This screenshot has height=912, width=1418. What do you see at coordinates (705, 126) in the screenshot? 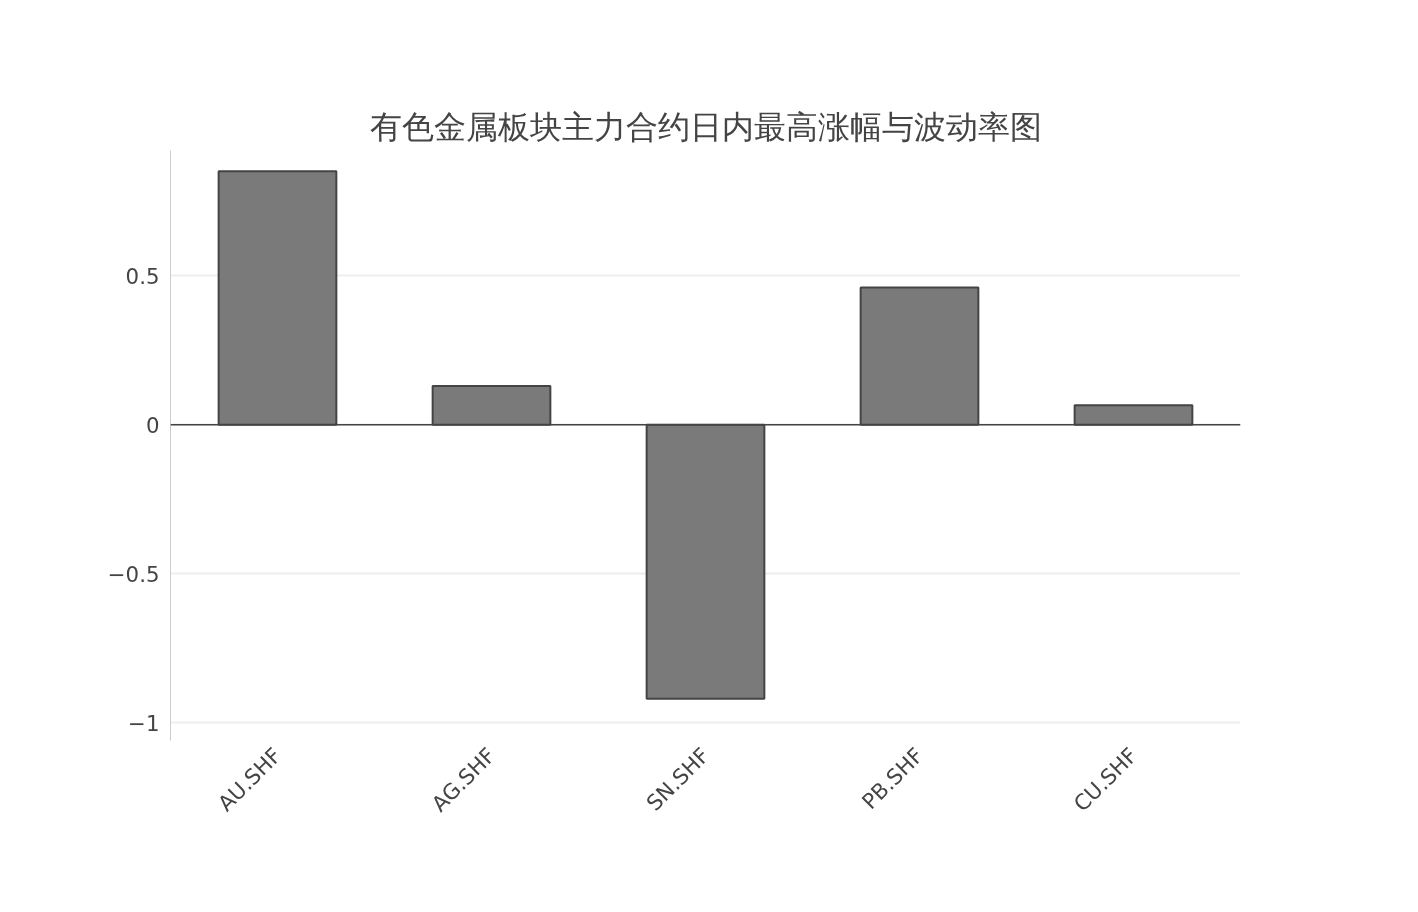
I see `chart-title: 有色金属板块主力合约日内最高涨幅与波动率图` at bounding box center [705, 126].